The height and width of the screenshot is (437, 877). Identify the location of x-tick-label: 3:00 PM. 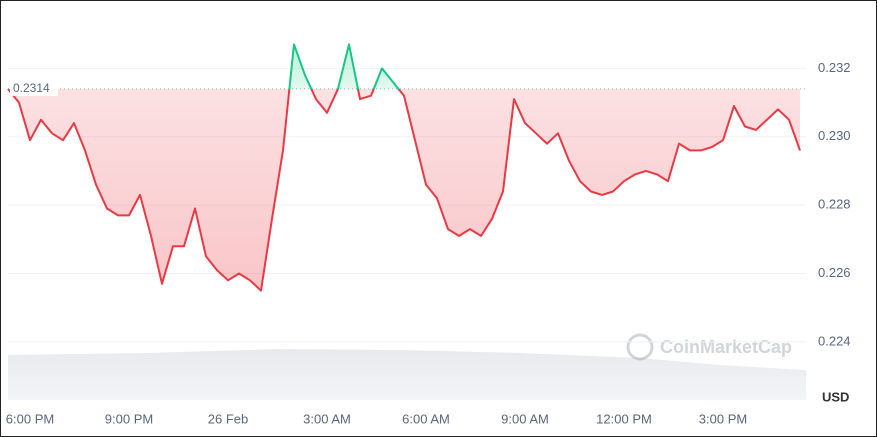
(723, 418).